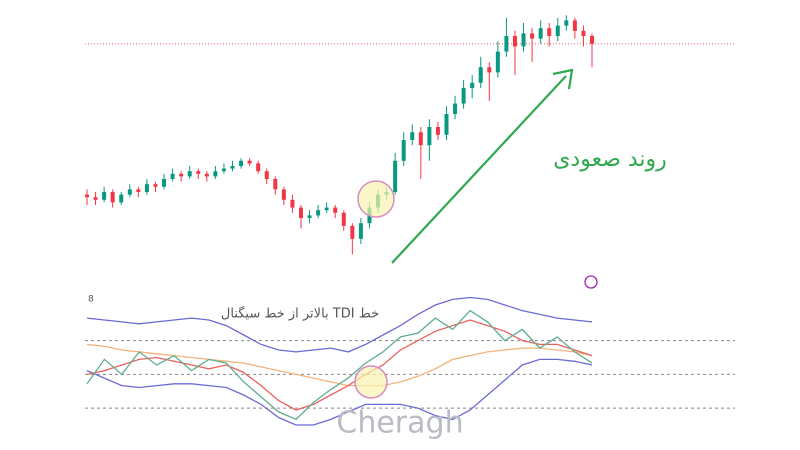 The width and height of the screenshot is (800, 450). Describe the element at coordinates (591, 282) in the screenshot. I see `alert-icon` at that location.